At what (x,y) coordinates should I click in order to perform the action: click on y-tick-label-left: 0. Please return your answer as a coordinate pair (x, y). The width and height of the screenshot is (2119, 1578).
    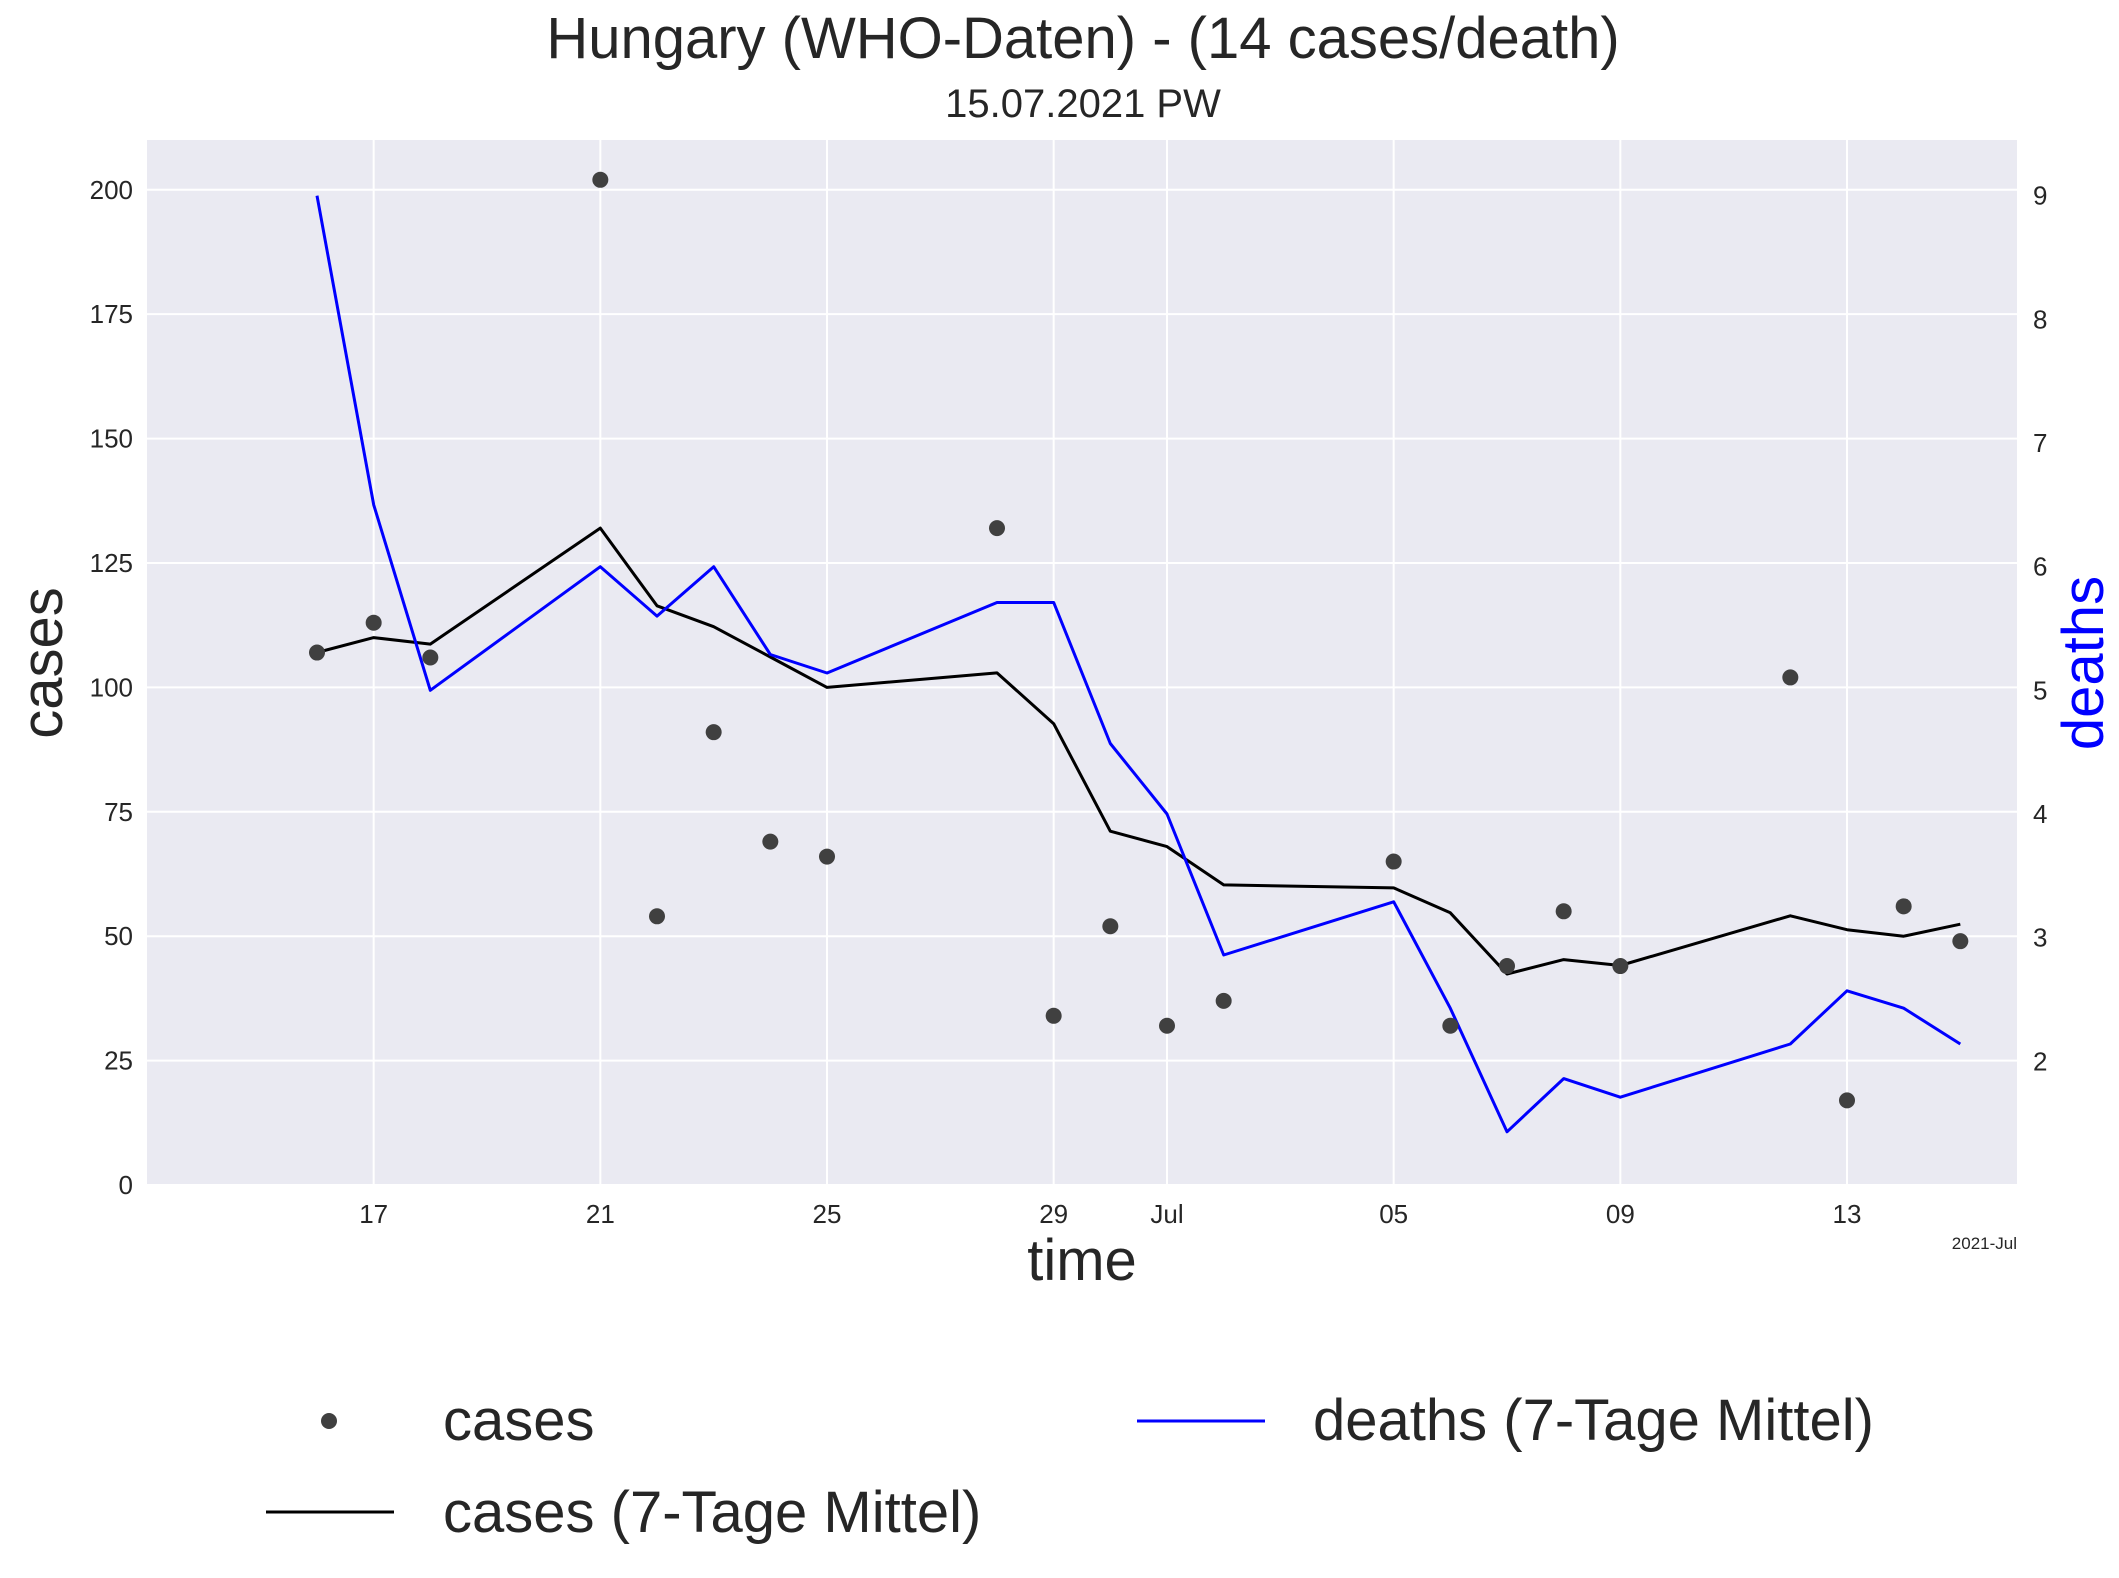
    Looking at the image, I should click on (126, 1185).